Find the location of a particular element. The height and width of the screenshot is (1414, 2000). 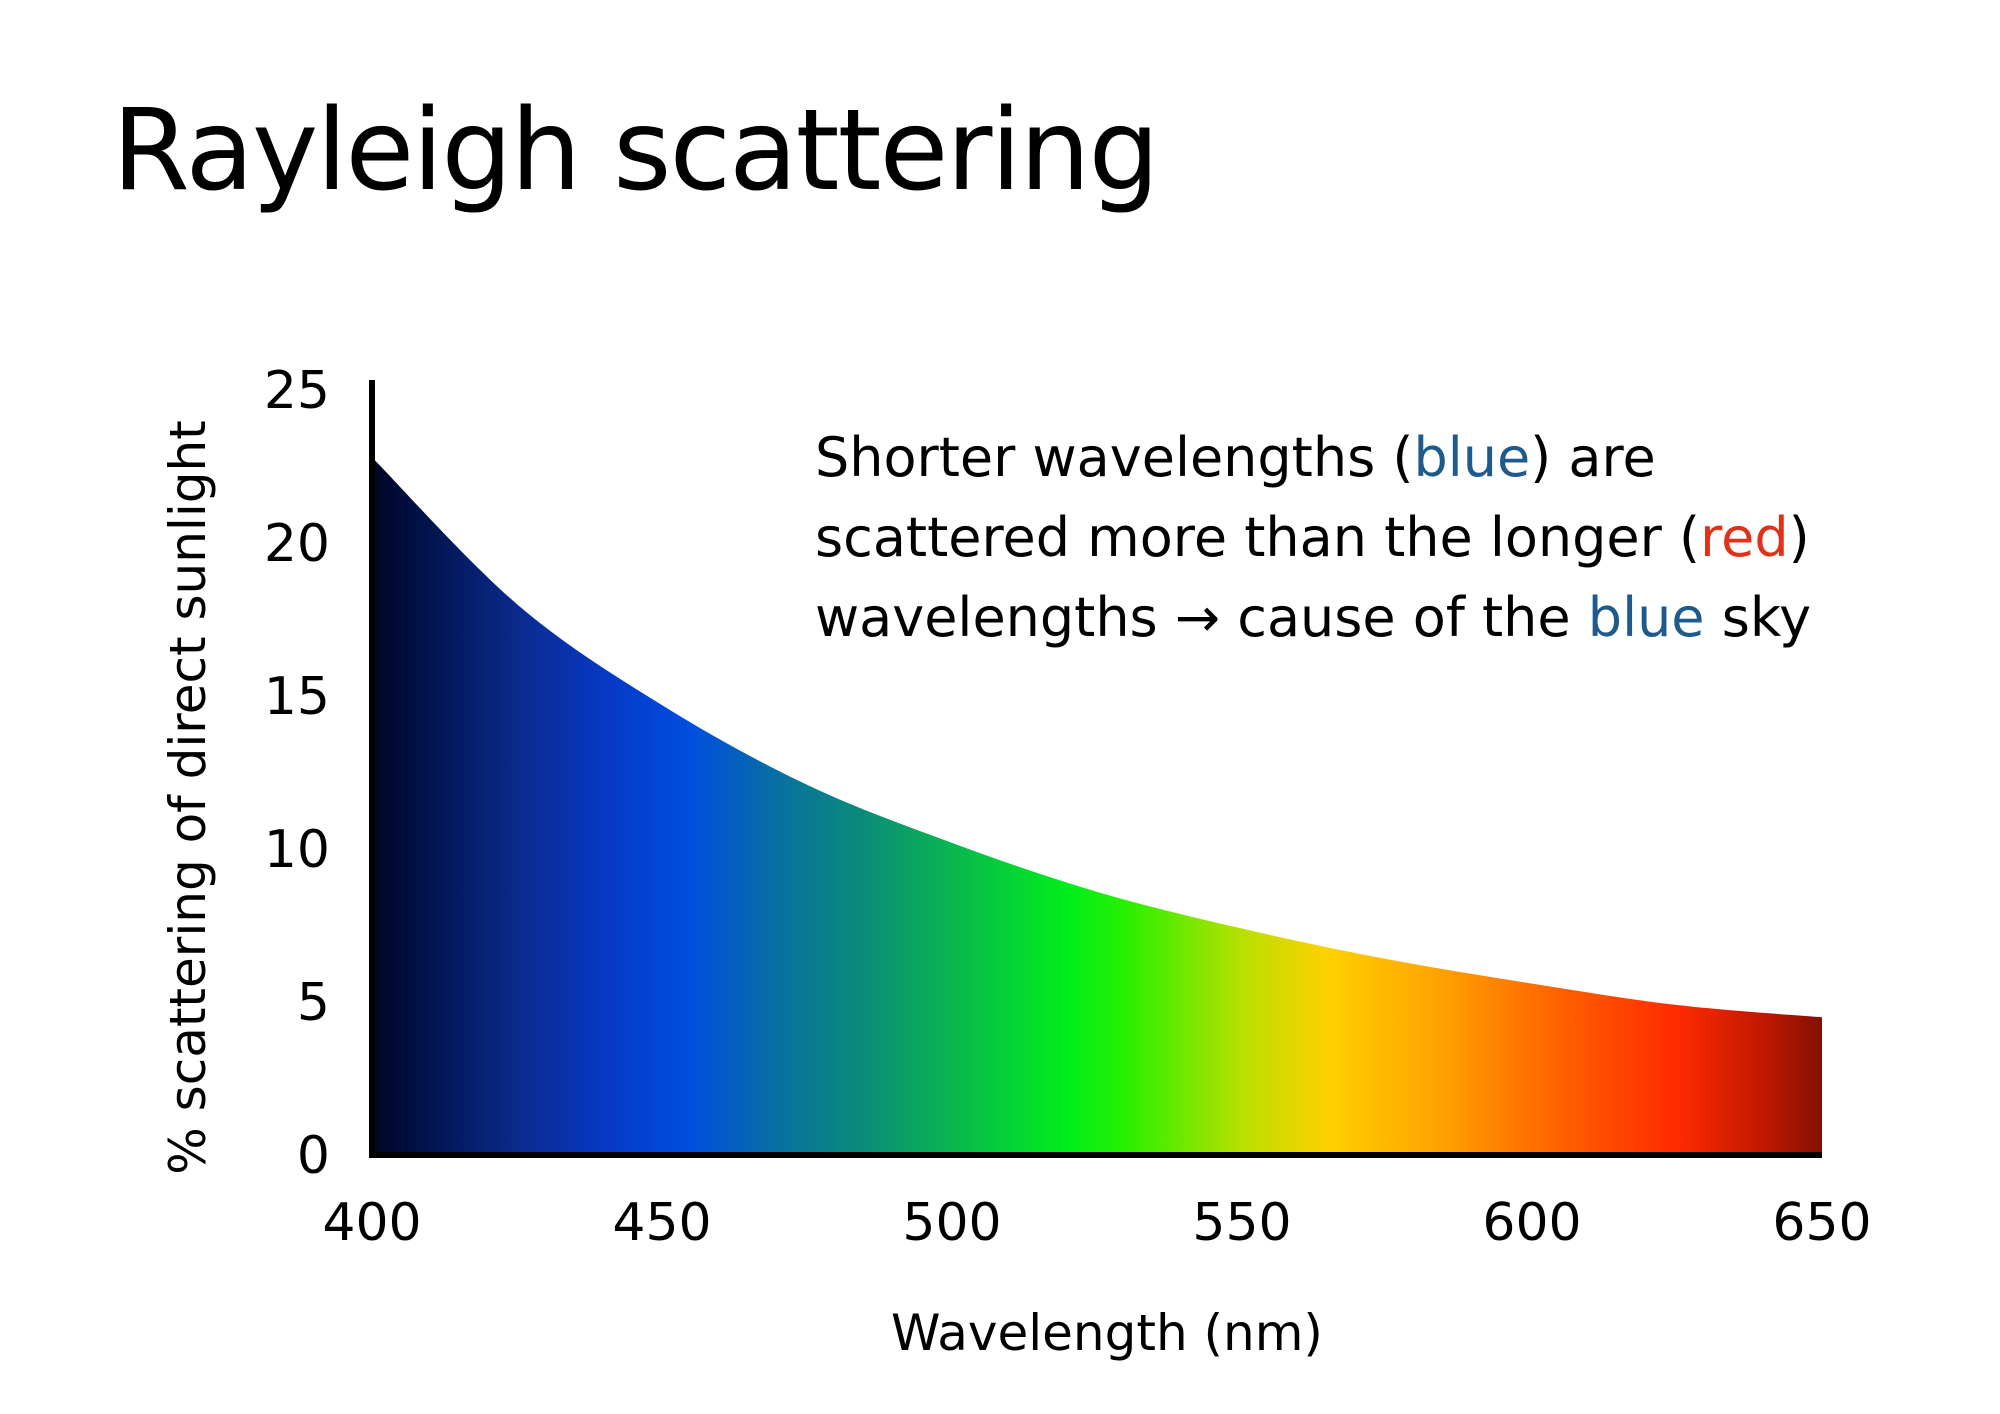

x-tick-label: 600 is located at coordinates (1531, 1223).